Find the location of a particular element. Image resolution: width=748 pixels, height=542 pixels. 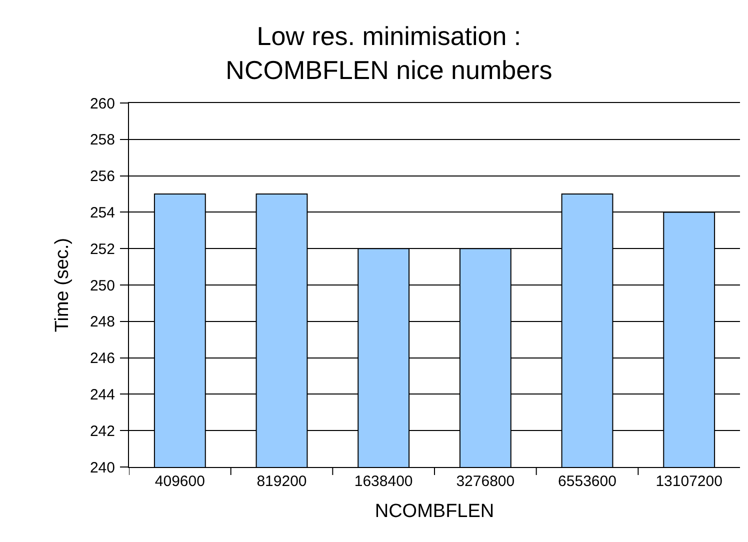

x-tick-label: 1638400 is located at coordinates (383, 481).